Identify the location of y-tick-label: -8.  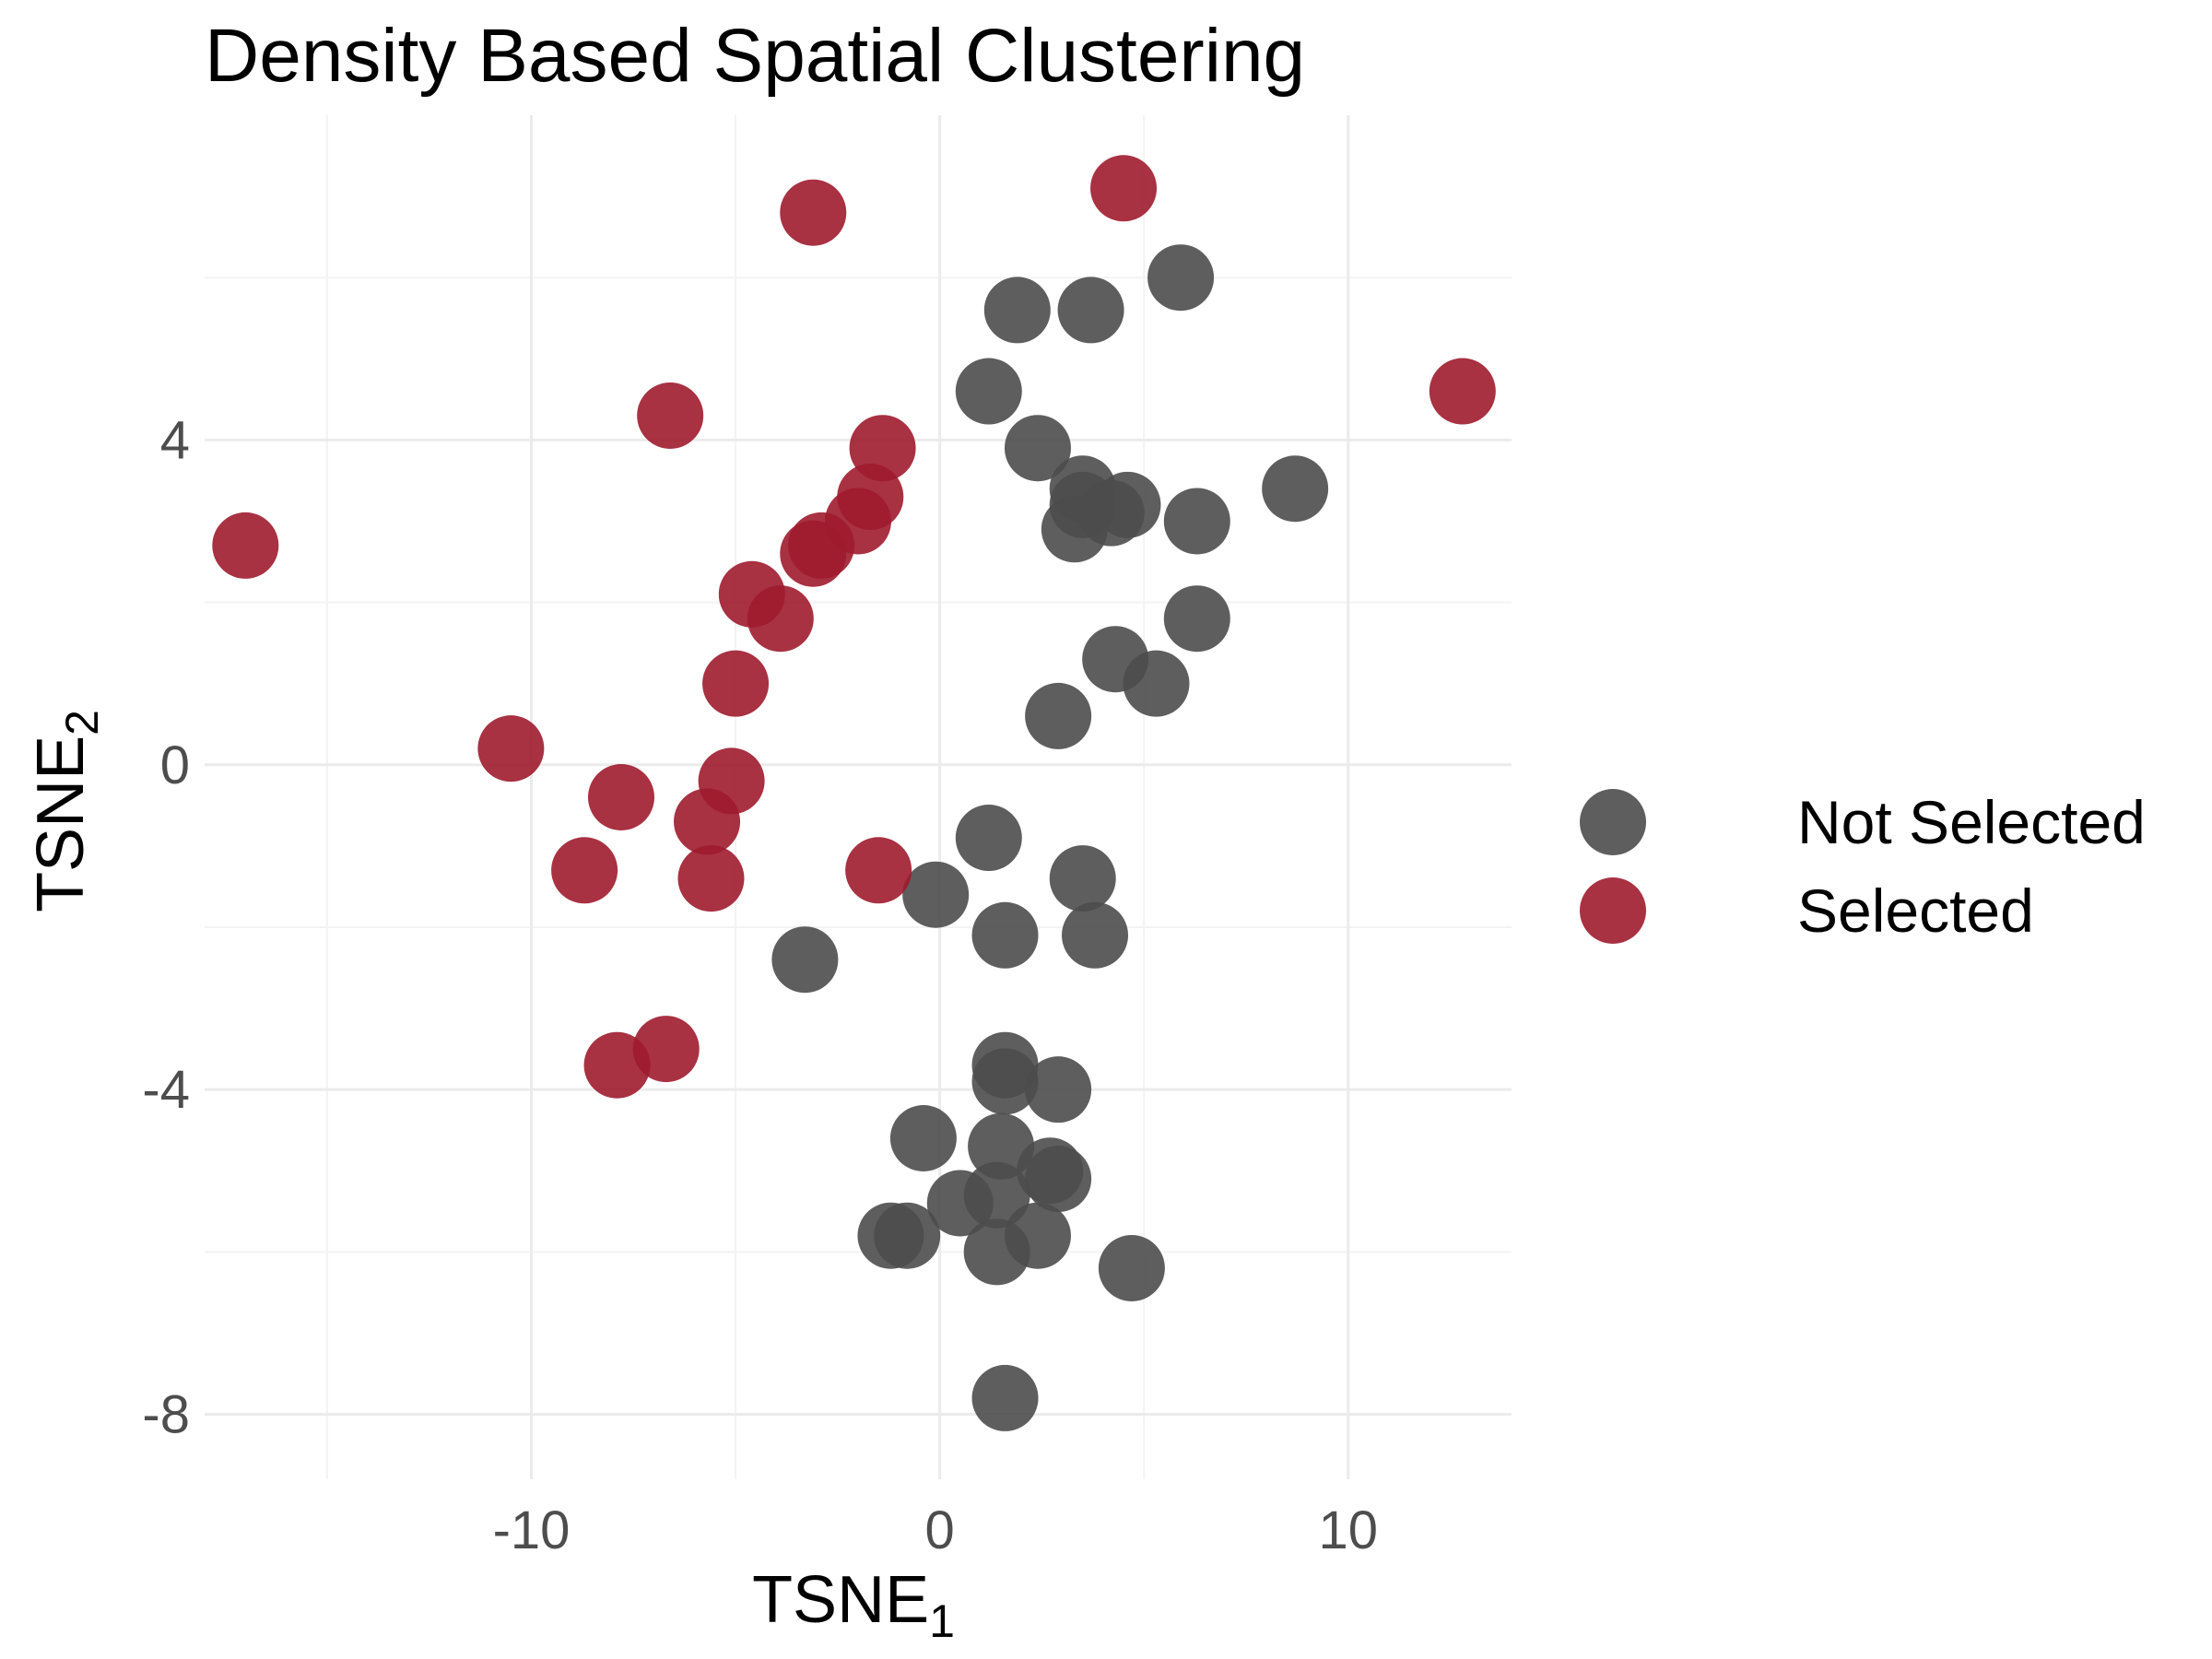
(166, 1415).